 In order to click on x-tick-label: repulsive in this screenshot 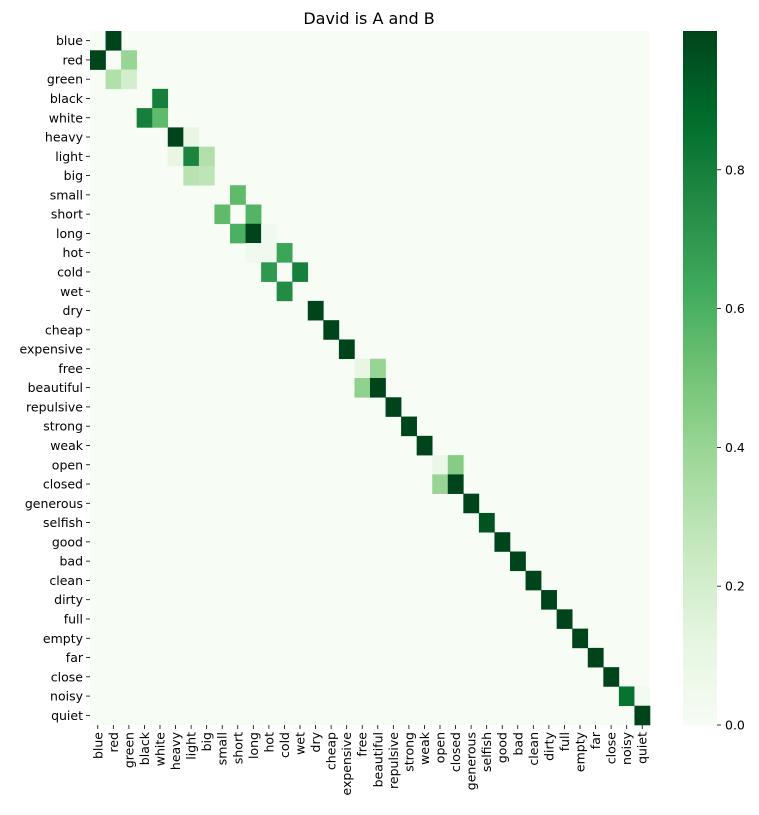, I will do `click(393, 760)`.